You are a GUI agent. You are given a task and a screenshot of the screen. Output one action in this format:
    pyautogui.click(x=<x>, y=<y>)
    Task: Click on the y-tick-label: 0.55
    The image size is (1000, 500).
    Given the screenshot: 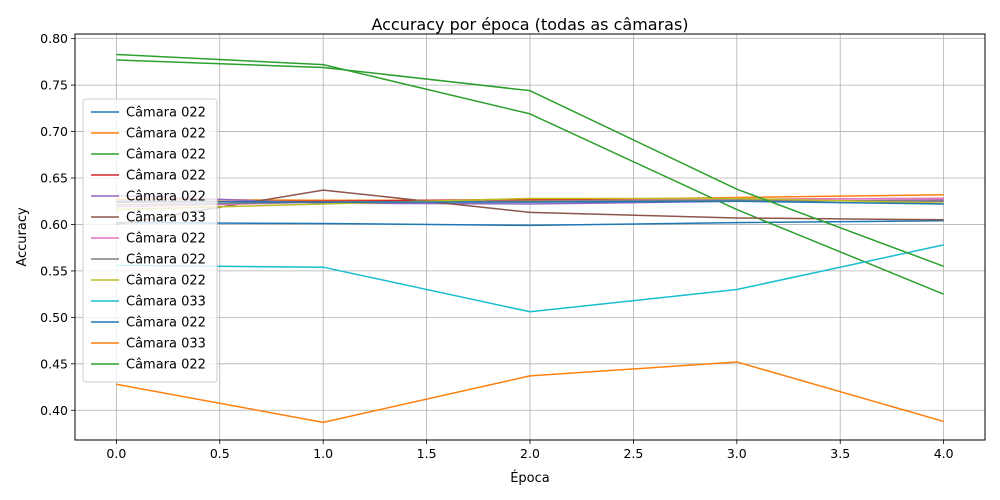 What is the action you would take?
    pyautogui.click(x=54, y=270)
    